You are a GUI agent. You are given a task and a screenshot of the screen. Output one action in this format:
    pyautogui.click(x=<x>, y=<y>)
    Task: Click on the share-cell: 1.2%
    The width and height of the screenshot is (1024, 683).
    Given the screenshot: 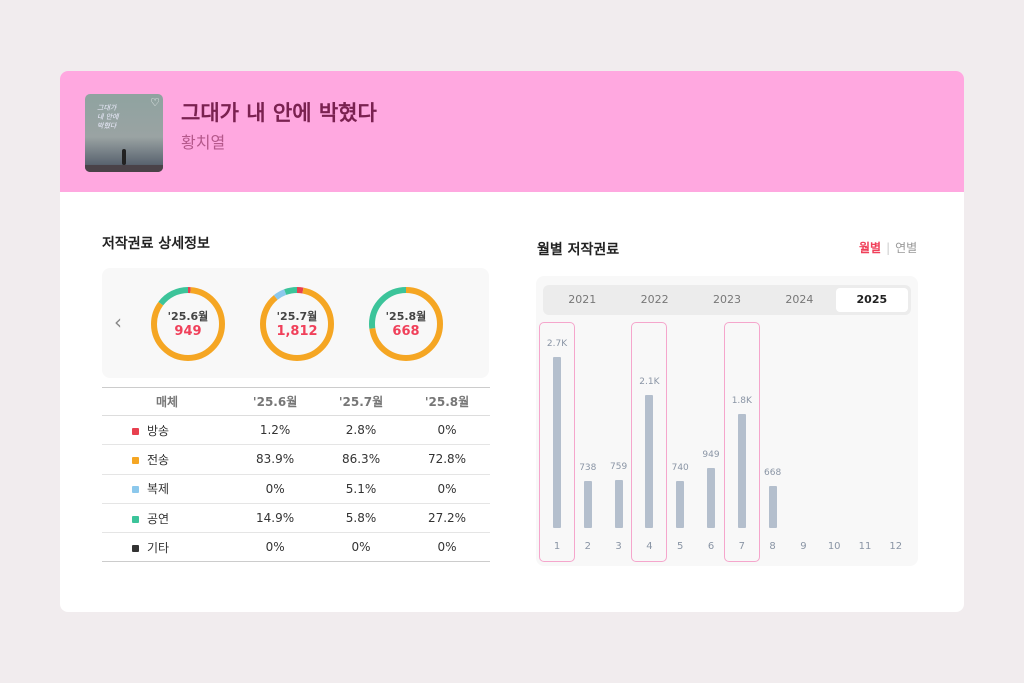 What is the action you would take?
    pyautogui.click(x=275, y=430)
    